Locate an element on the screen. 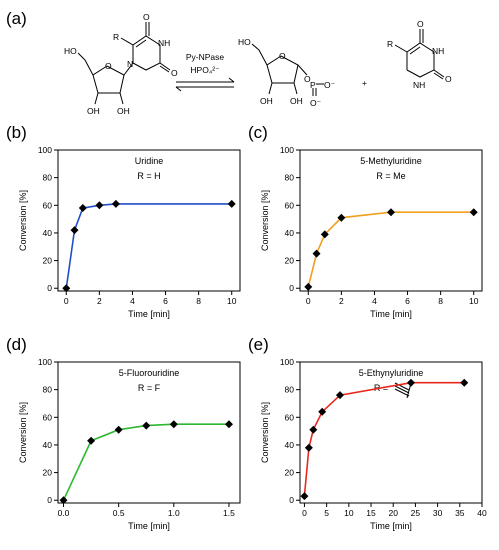 The height and width of the screenshot is (550, 499). x-tick-label: 20 is located at coordinates (393, 513).